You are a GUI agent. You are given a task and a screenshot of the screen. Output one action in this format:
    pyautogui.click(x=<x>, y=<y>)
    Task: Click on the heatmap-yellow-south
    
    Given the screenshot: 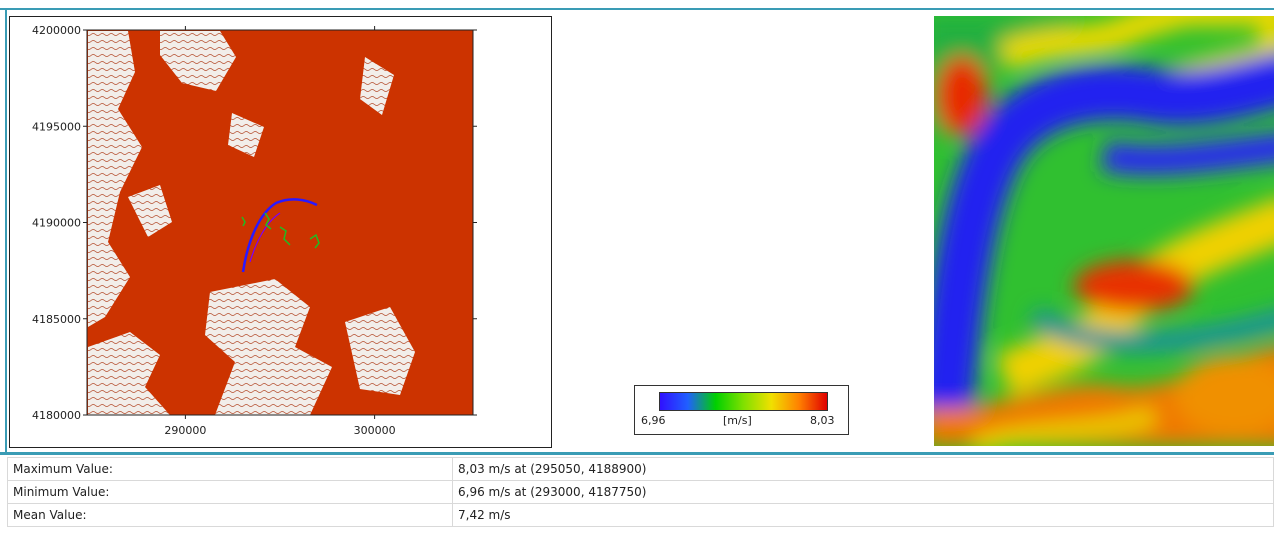 What is the action you would take?
    pyautogui.click(x=1064, y=426)
    